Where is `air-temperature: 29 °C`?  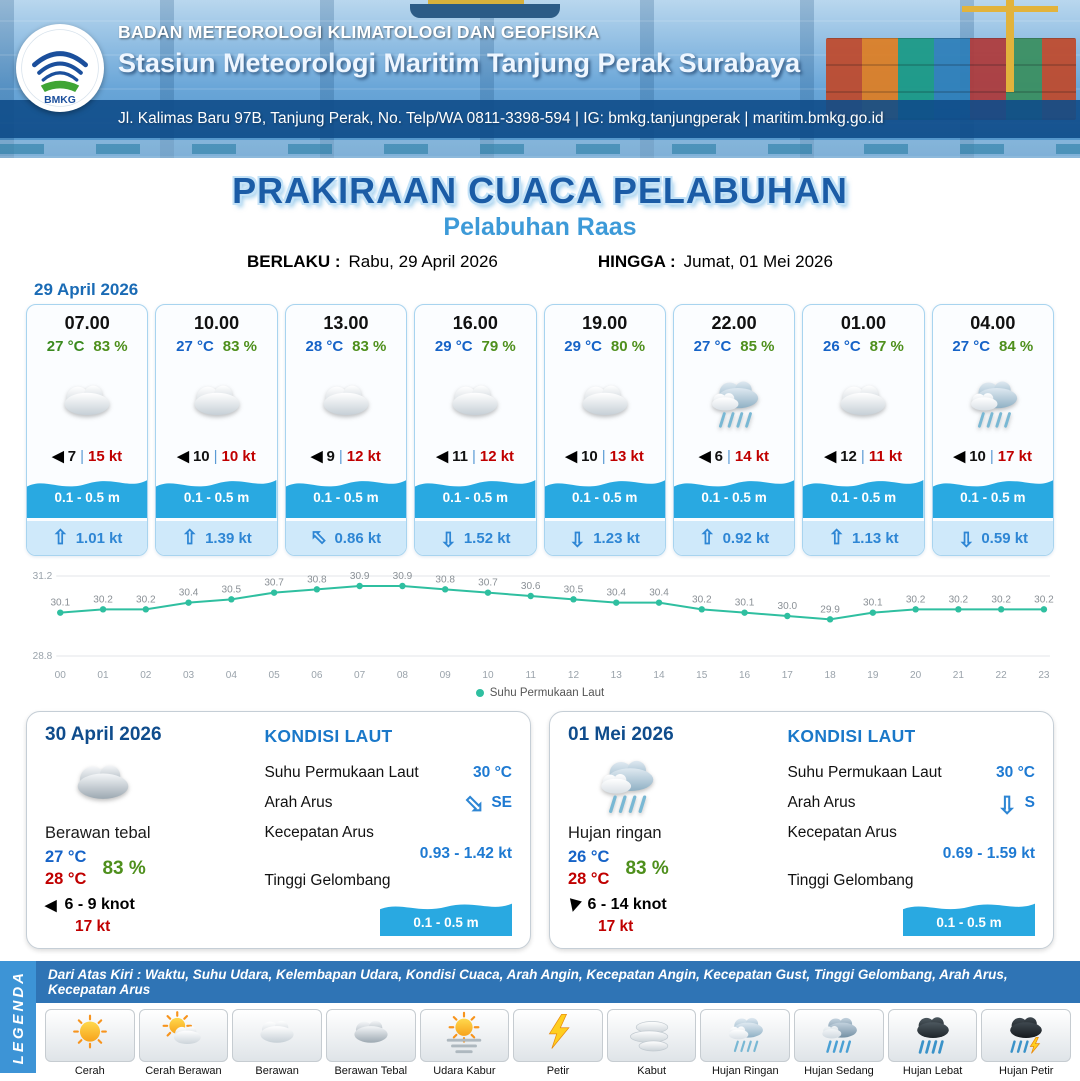
air-temperature: 29 °C is located at coordinates (453, 347).